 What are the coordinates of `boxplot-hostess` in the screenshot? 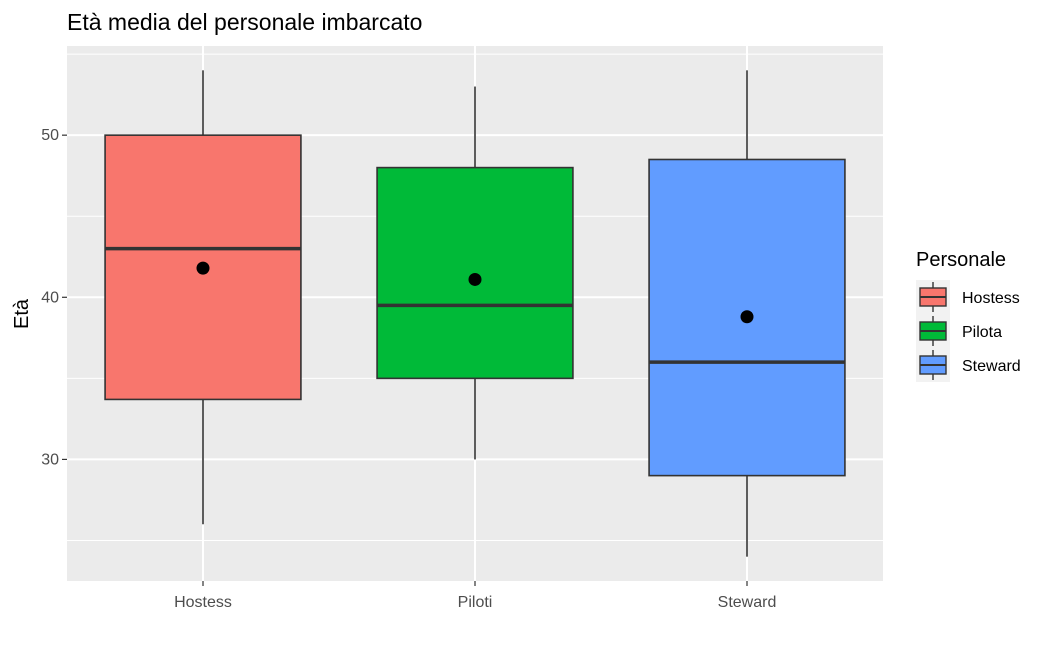 It's located at (203, 297).